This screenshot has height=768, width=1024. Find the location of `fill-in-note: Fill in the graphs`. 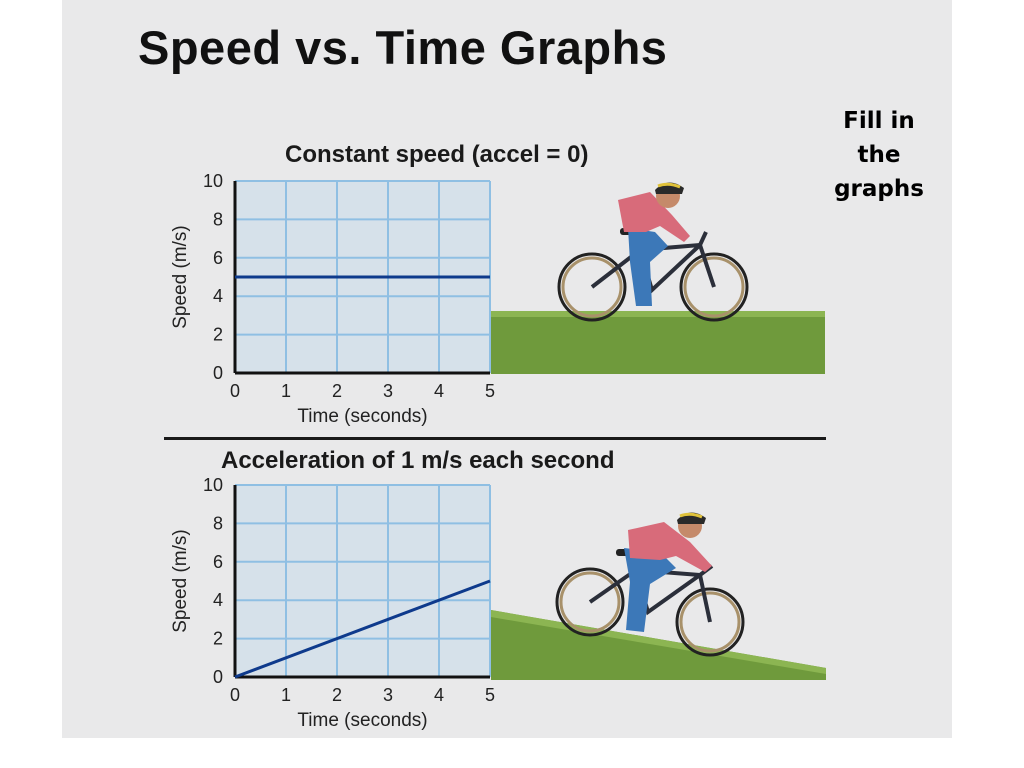

fill-in-note: Fill in the graphs is located at coordinates (879, 155).